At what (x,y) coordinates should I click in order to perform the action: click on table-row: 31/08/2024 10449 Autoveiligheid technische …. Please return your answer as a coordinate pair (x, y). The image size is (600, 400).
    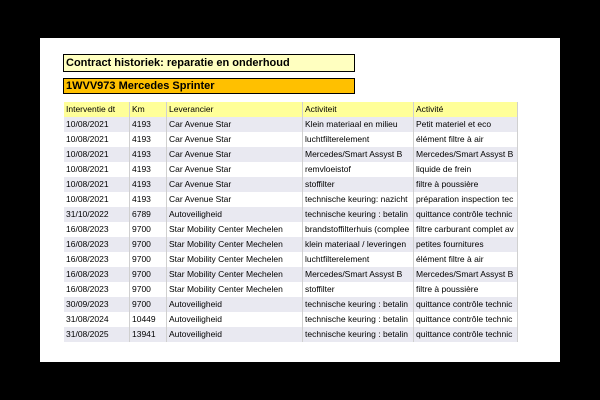
    Looking at the image, I should click on (291, 319).